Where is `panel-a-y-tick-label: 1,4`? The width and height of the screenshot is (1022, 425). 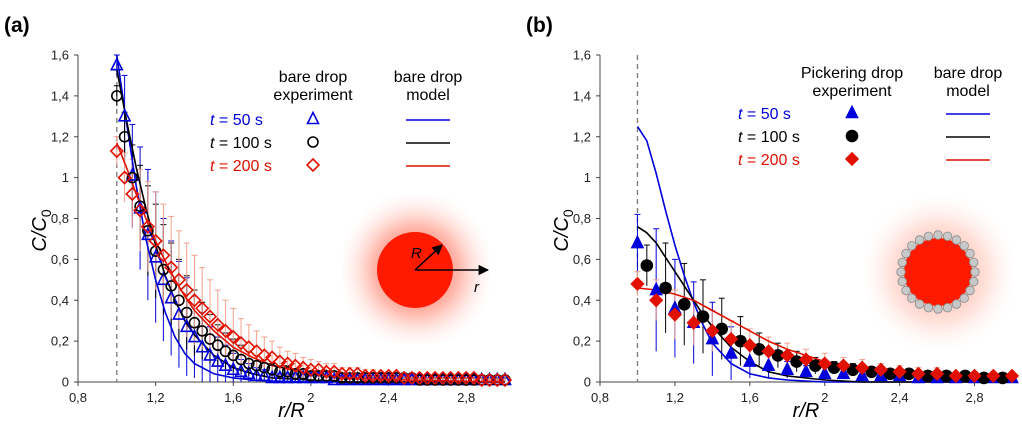
panel-a-y-tick-label: 1,4 is located at coordinates (60, 95).